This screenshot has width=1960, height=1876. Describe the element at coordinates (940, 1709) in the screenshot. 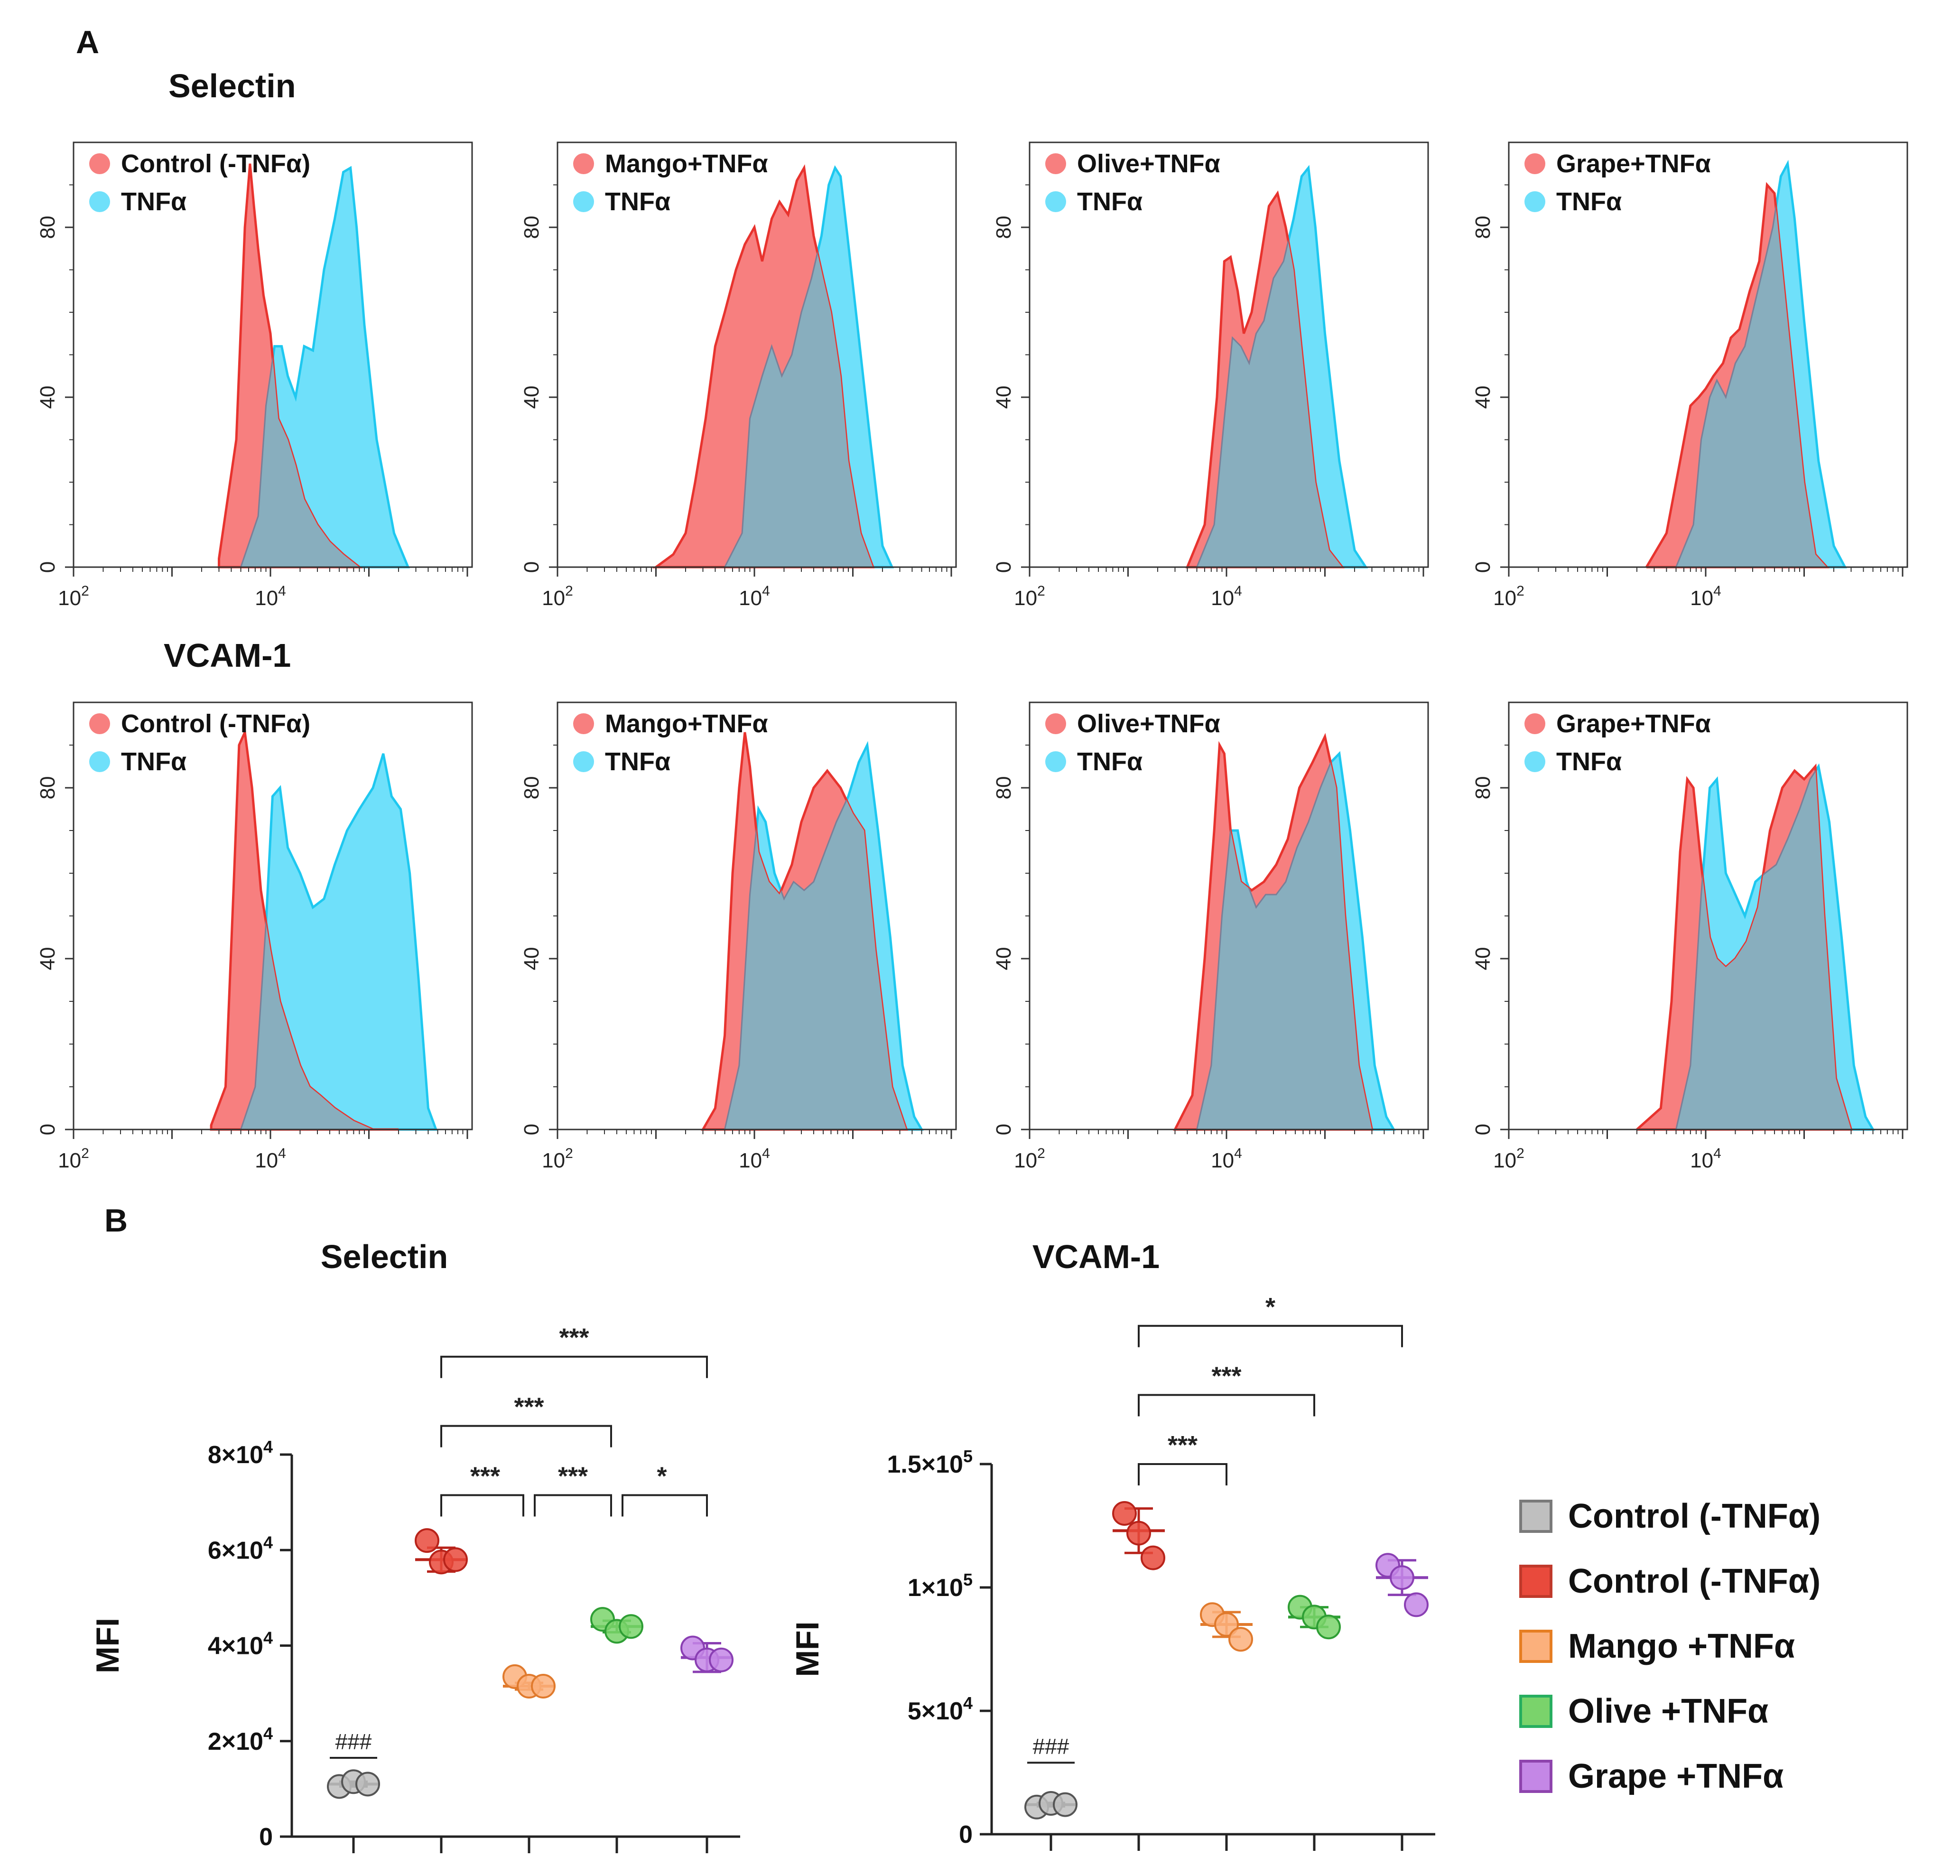

I see `scatter-y-tick-label: 5×10⁴` at that location.